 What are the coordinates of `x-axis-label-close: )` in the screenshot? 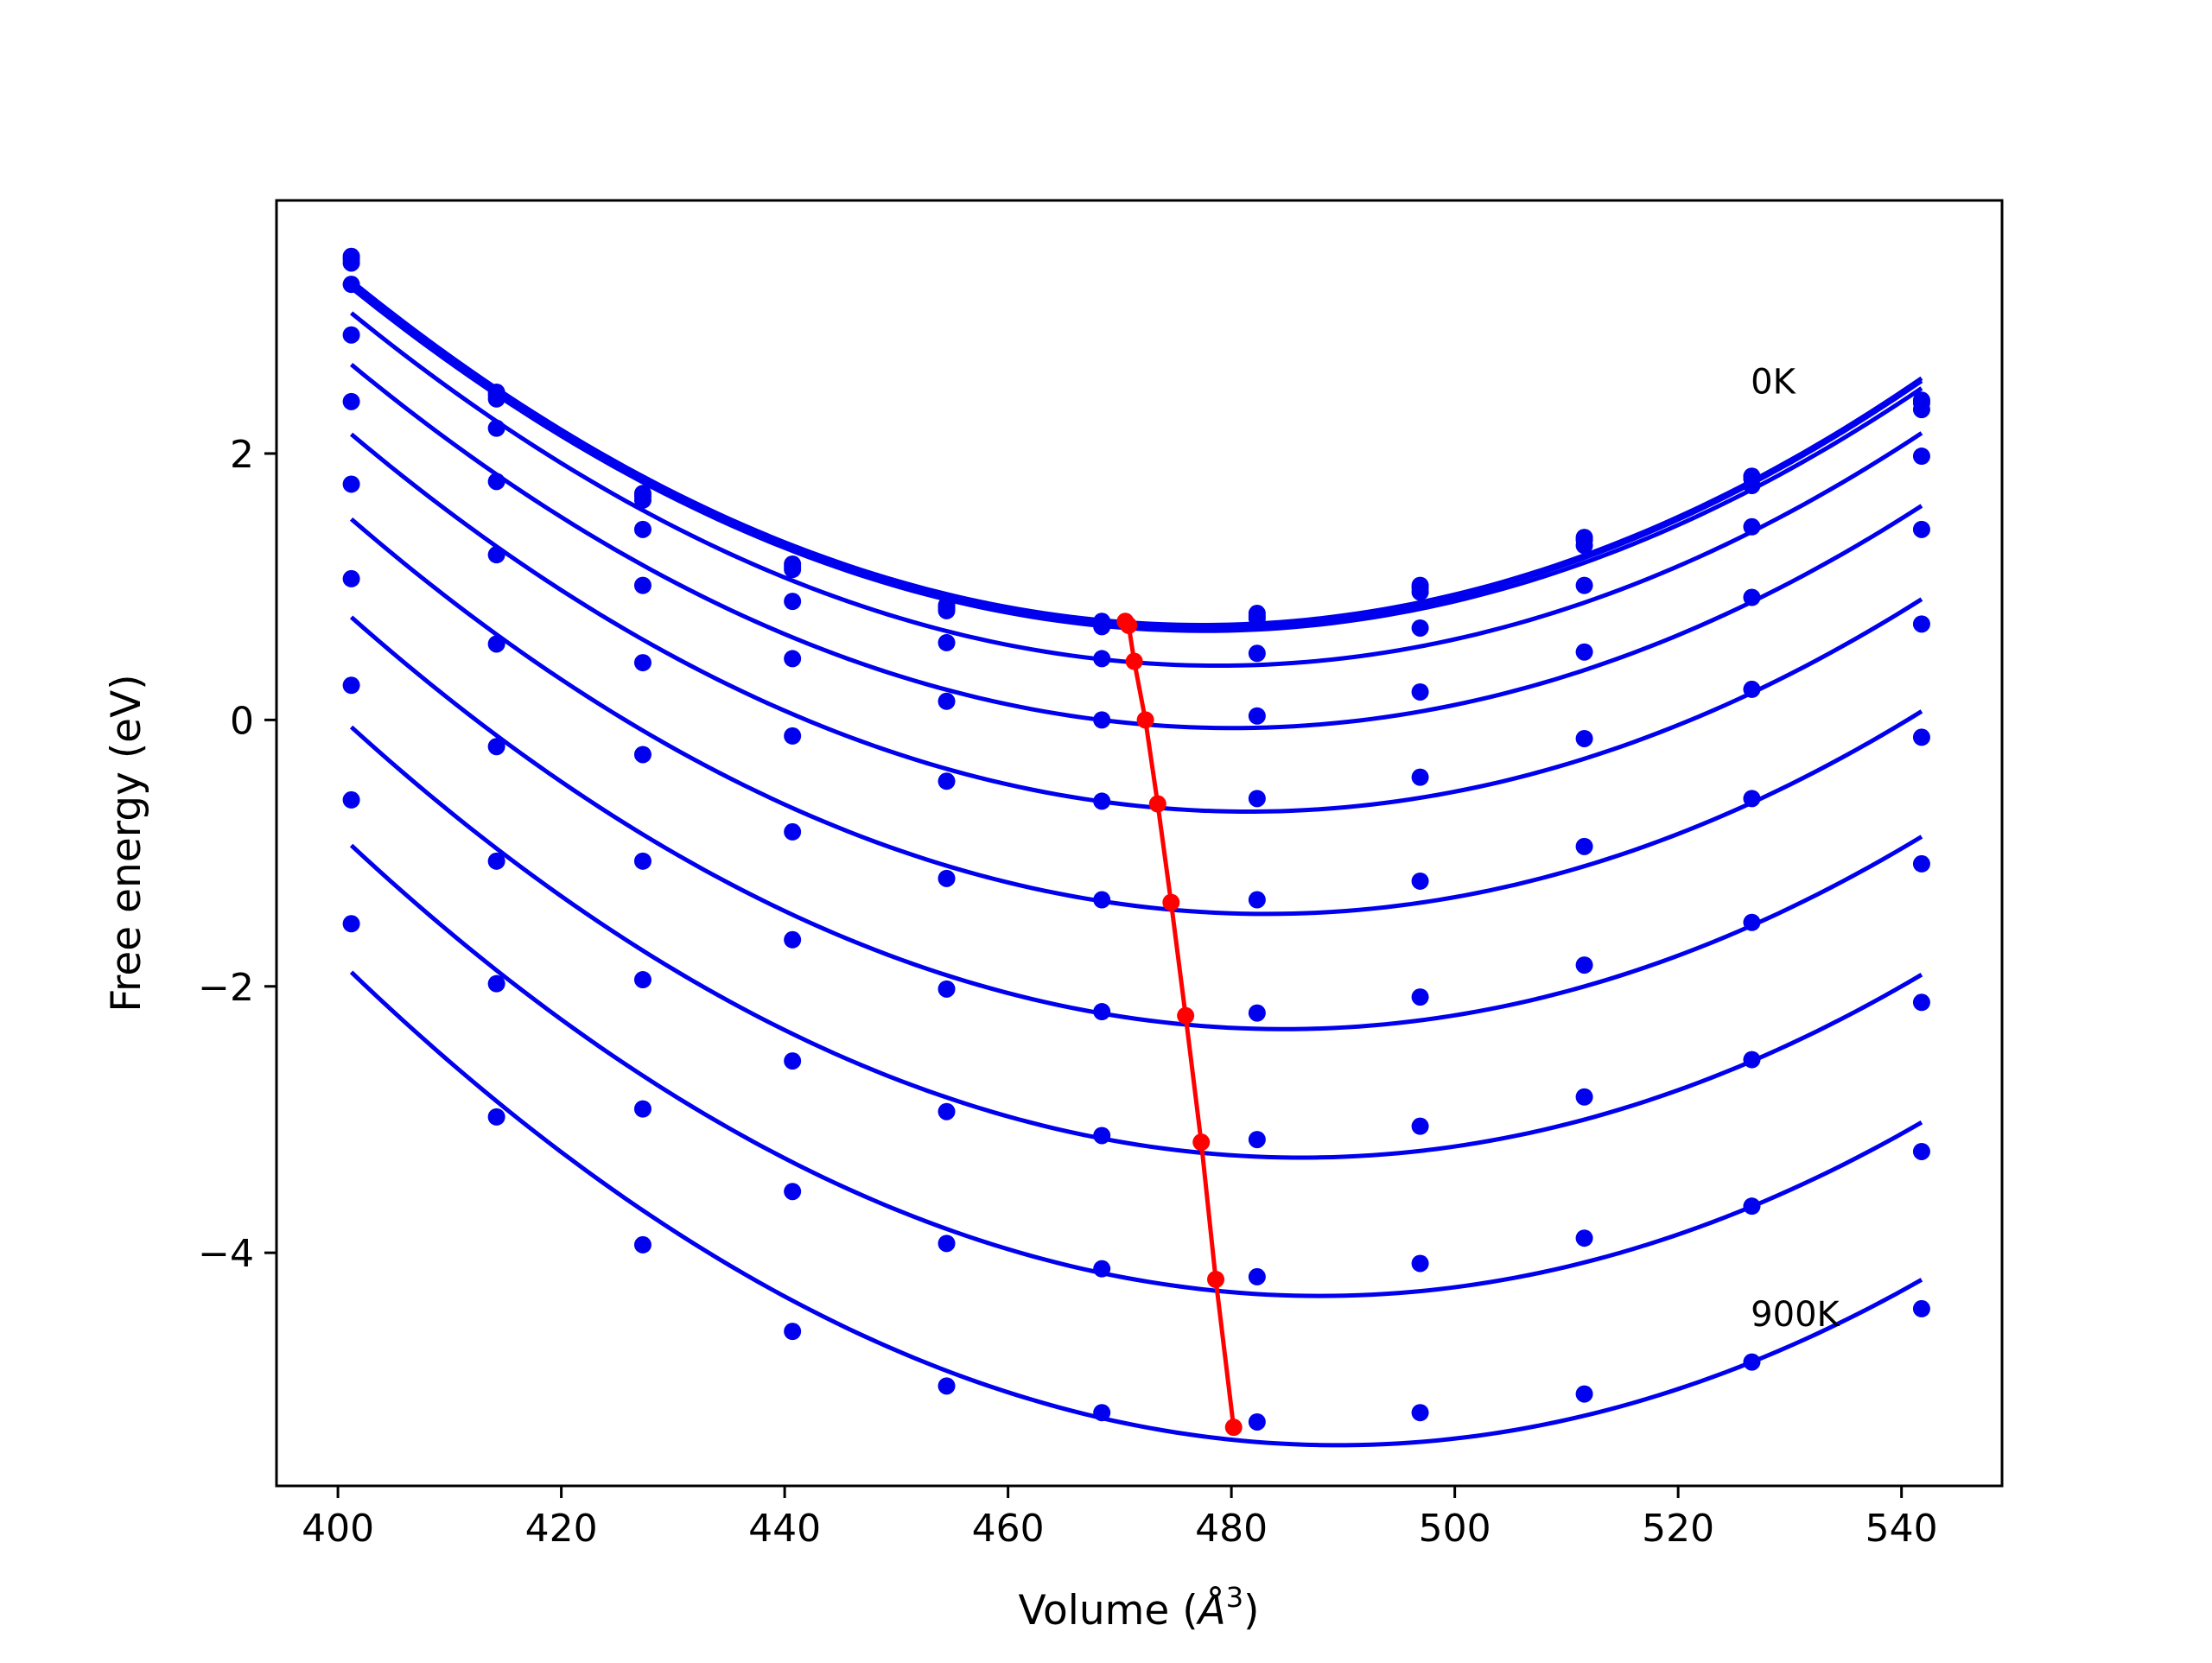 It's located at (1251, 1610).